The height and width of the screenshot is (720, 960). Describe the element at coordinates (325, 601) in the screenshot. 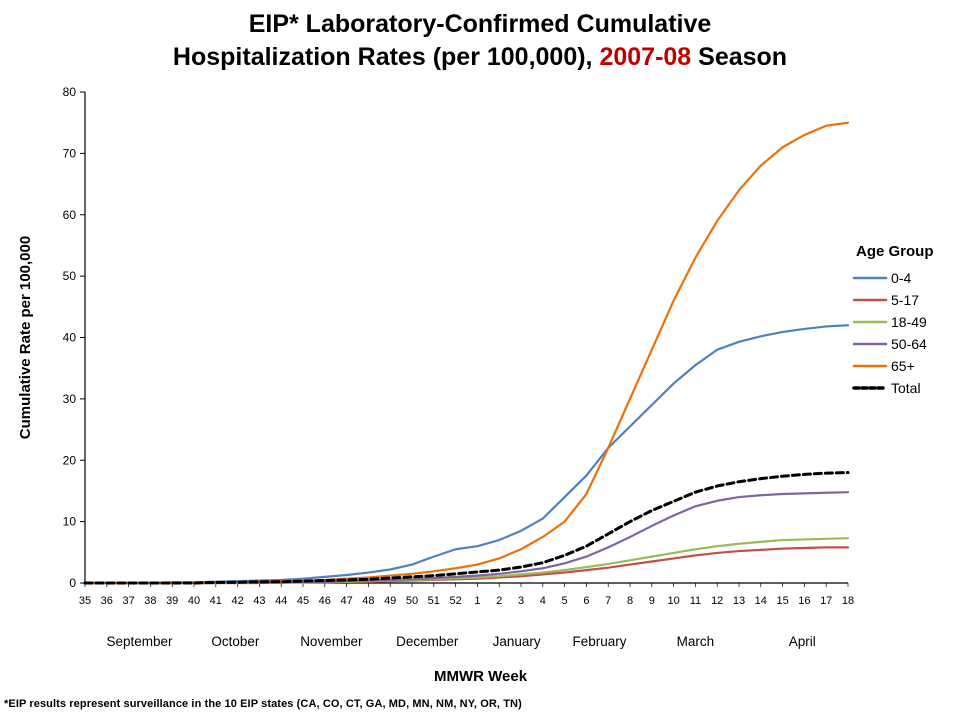

I see `x-tick-label: 46` at that location.